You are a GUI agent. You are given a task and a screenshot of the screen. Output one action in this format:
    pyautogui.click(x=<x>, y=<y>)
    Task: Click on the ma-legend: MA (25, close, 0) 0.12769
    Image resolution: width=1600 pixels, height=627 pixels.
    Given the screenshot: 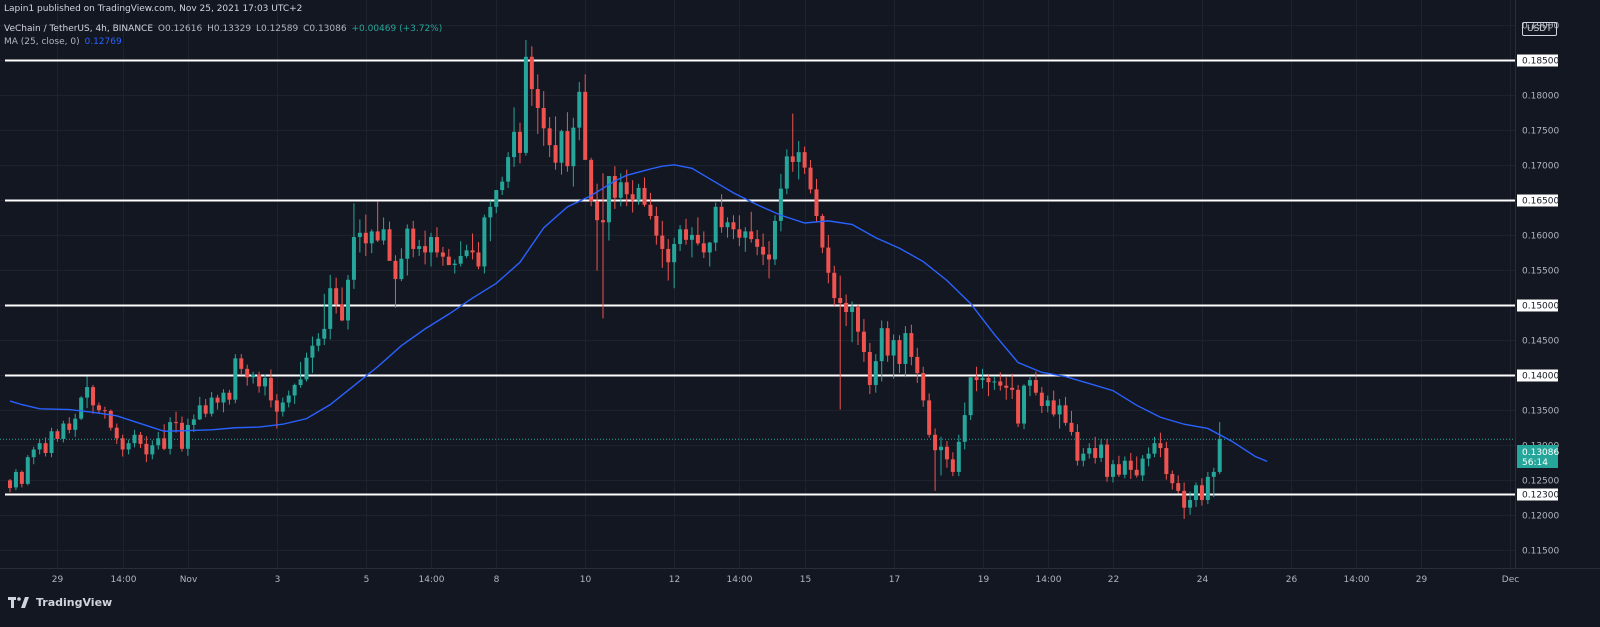 What is the action you would take?
    pyautogui.click(x=64, y=42)
    